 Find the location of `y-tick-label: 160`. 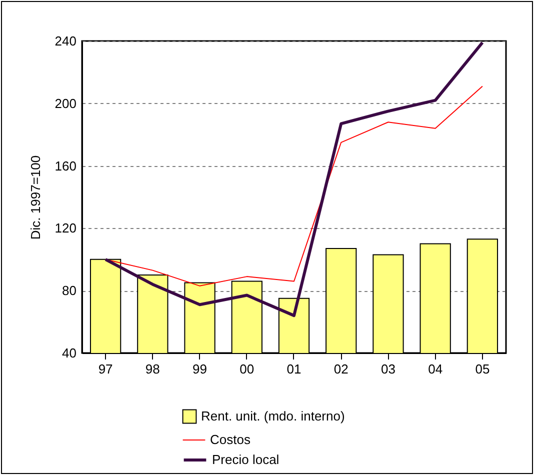

y-tick-label: 160 is located at coordinates (65, 166).